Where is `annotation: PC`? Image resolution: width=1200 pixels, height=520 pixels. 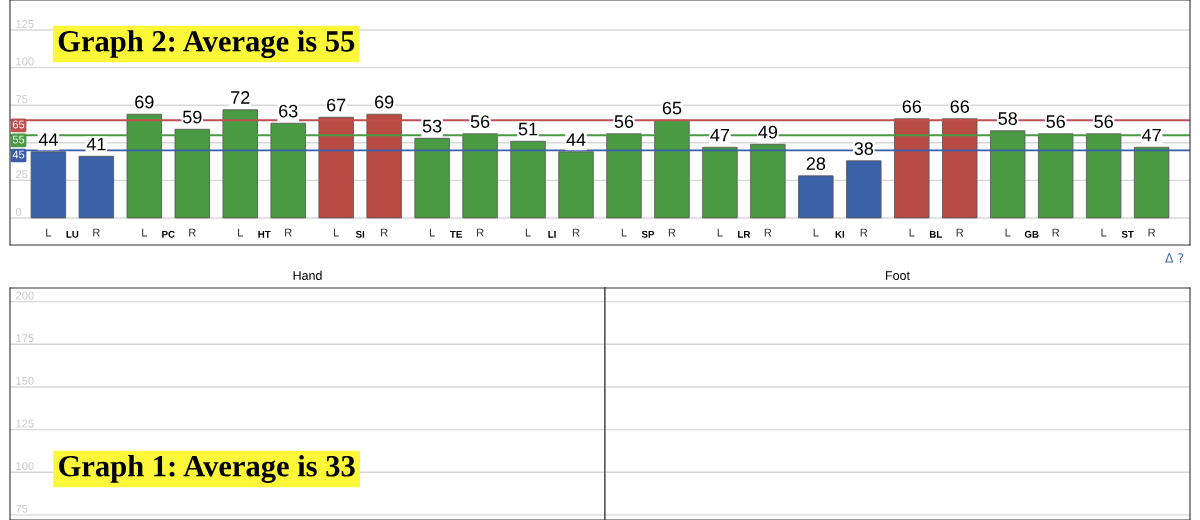
annotation: PC is located at coordinates (168, 234).